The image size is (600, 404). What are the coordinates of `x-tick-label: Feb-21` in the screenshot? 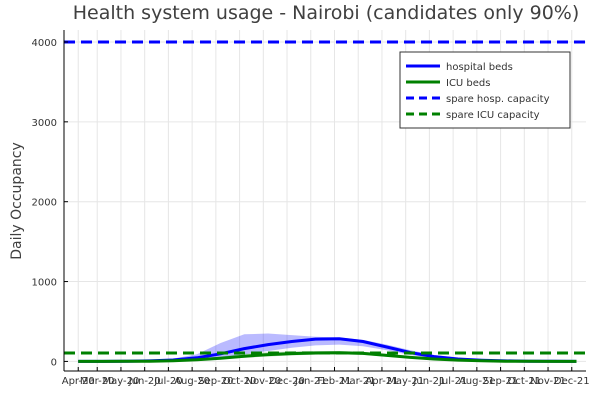 It's located at (334, 381).